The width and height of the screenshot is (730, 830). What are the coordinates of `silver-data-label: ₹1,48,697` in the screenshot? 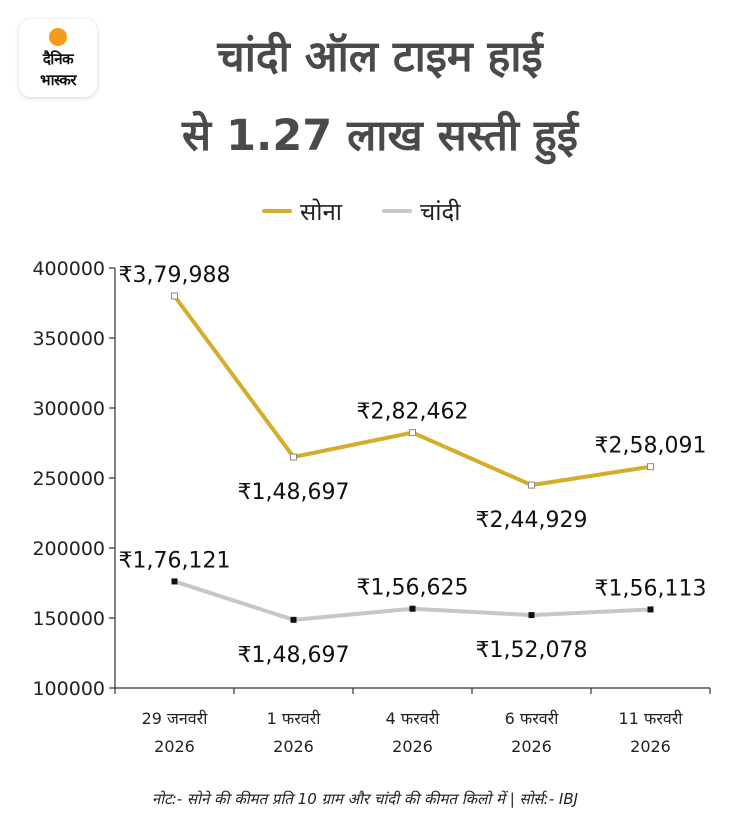 It's located at (294, 655).